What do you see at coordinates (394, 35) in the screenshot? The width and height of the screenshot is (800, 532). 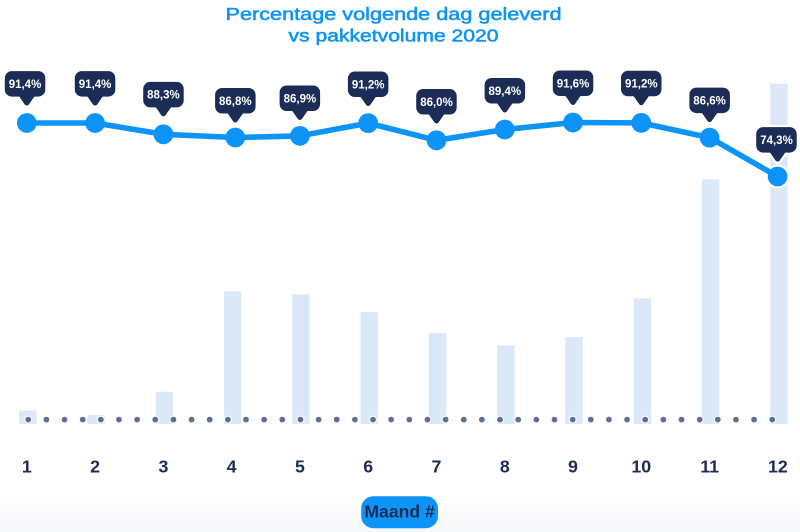 I see `svg-text: vs pakketvolume 2020` at bounding box center [394, 35].